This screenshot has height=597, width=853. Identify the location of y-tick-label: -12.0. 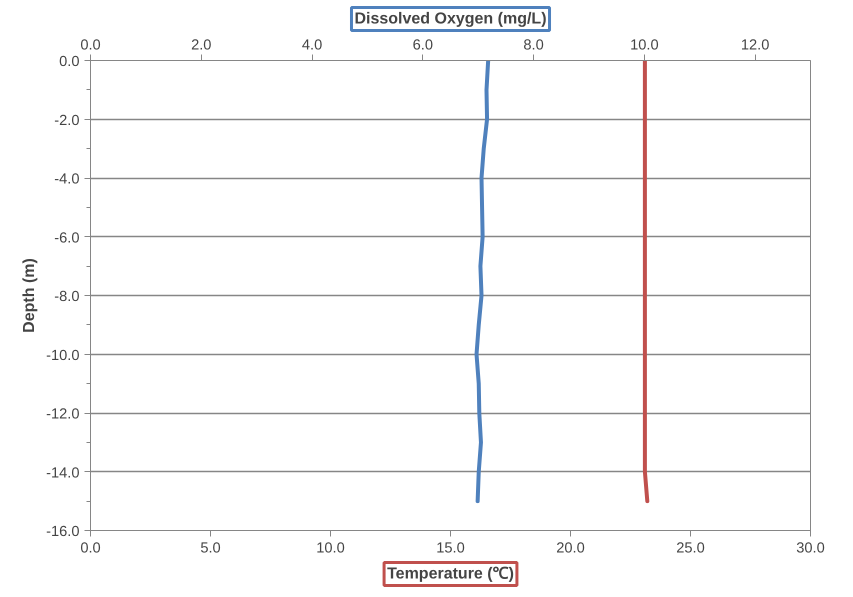
(63, 414).